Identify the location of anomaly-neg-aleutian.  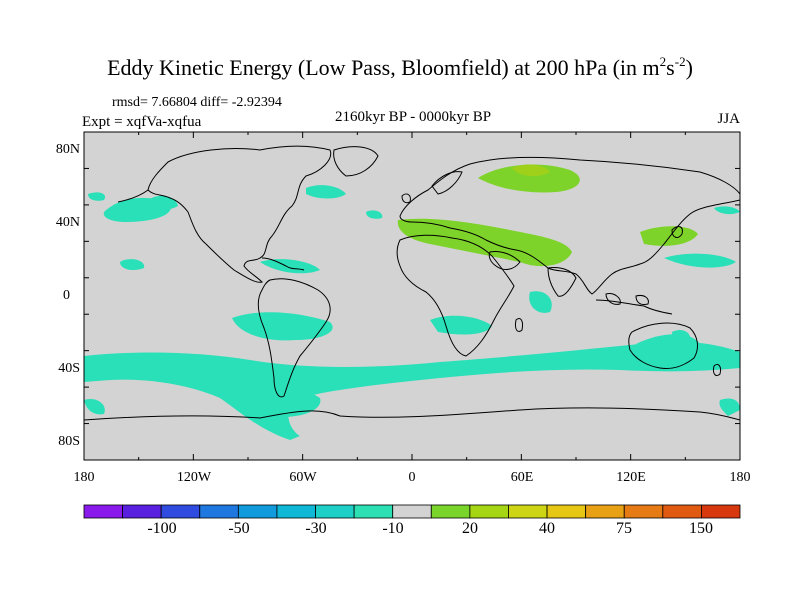
(97, 196).